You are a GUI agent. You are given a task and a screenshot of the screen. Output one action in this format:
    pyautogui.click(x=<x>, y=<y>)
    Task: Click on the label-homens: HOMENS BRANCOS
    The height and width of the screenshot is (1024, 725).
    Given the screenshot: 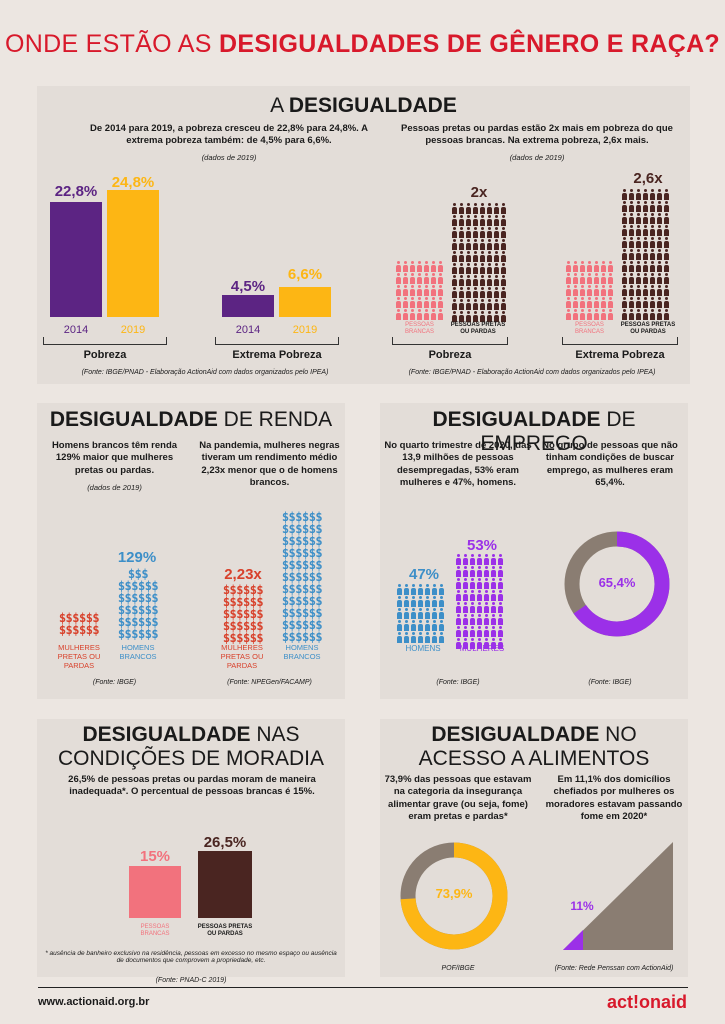 What is the action you would take?
    pyautogui.click(x=138, y=652)
    